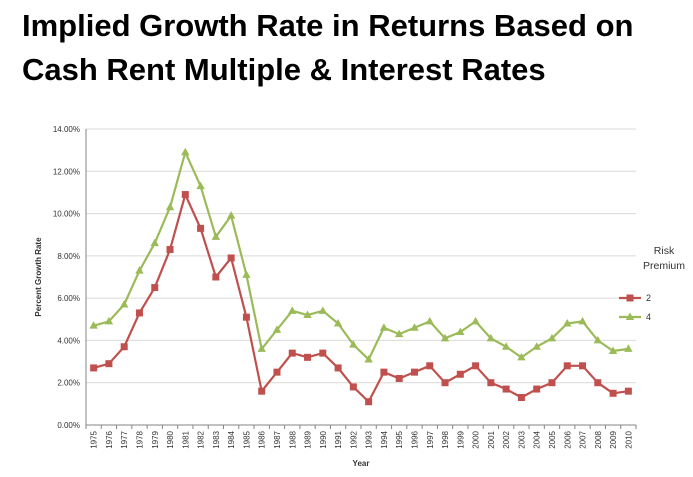 The image size is (693, 477). What do you see at coordinates (649, 298) in the screenshot?
I see `legend-label-series-2: 2` at bounding box center [649, 298].